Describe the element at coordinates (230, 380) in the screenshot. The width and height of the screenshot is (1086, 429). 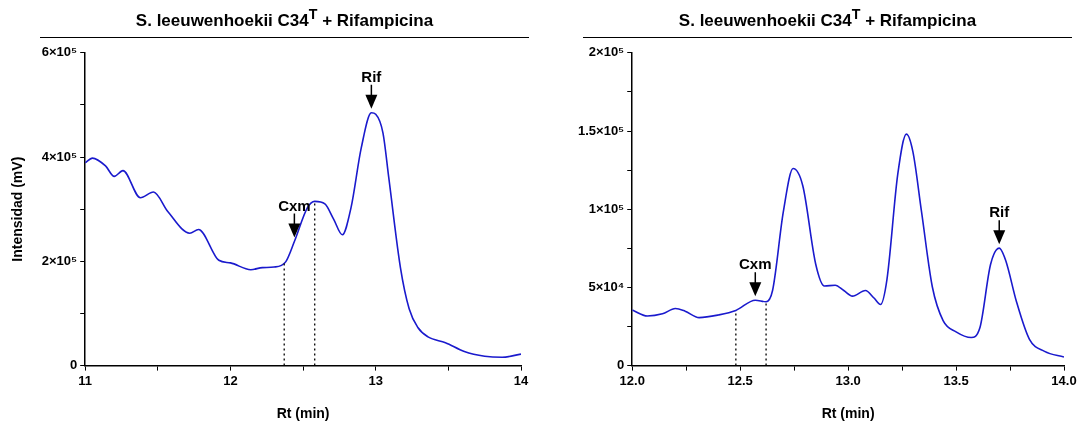
I see `x-tick-label: 12` at that location.